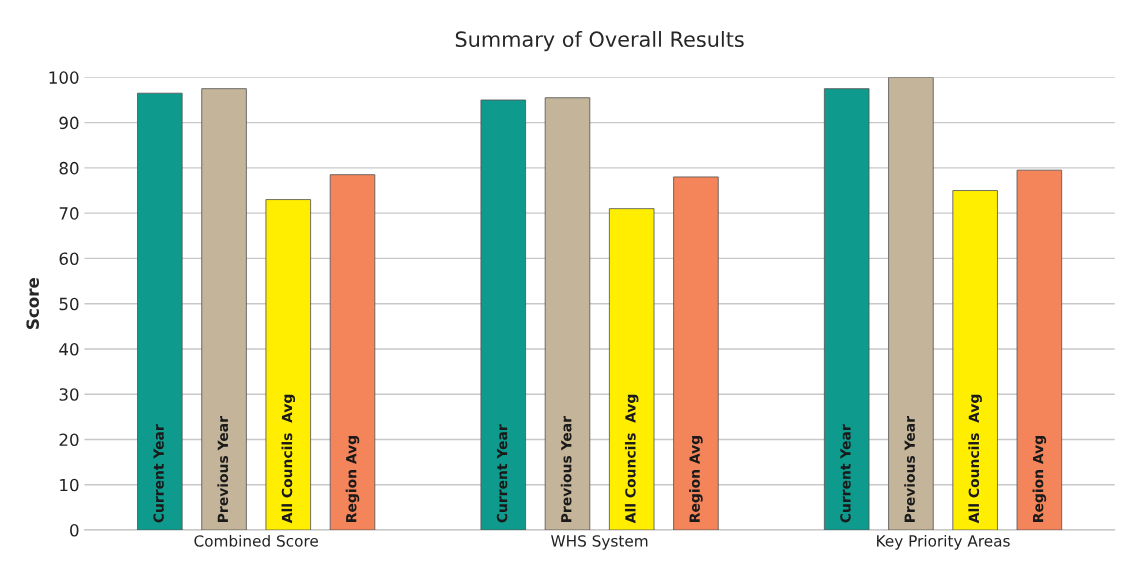 The width and height of the screenshot is (1126, 573). What do you see at coordinates (69, 440) in the screenshot?
I see `y-tick-label: 20` at bounding box center [69, 440].